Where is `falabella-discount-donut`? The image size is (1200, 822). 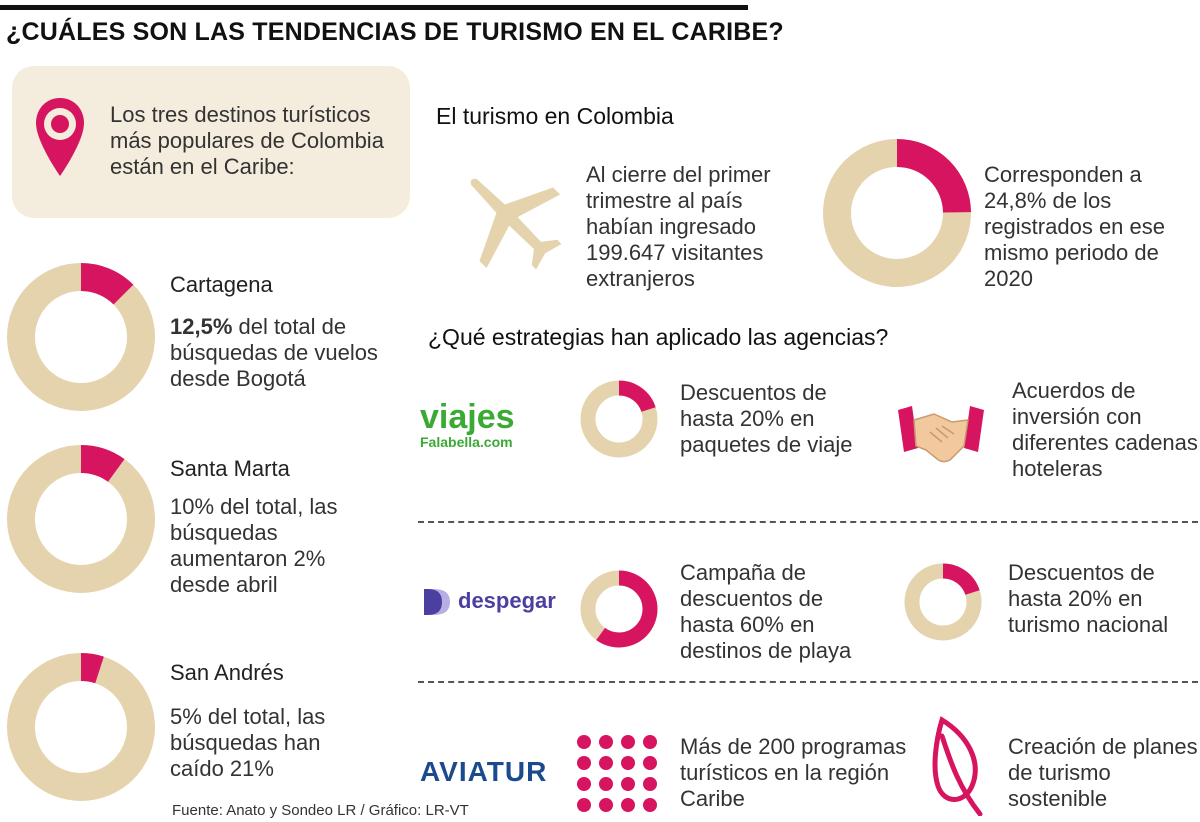 falabella-discount-donut is located at coordinates (619, 419).